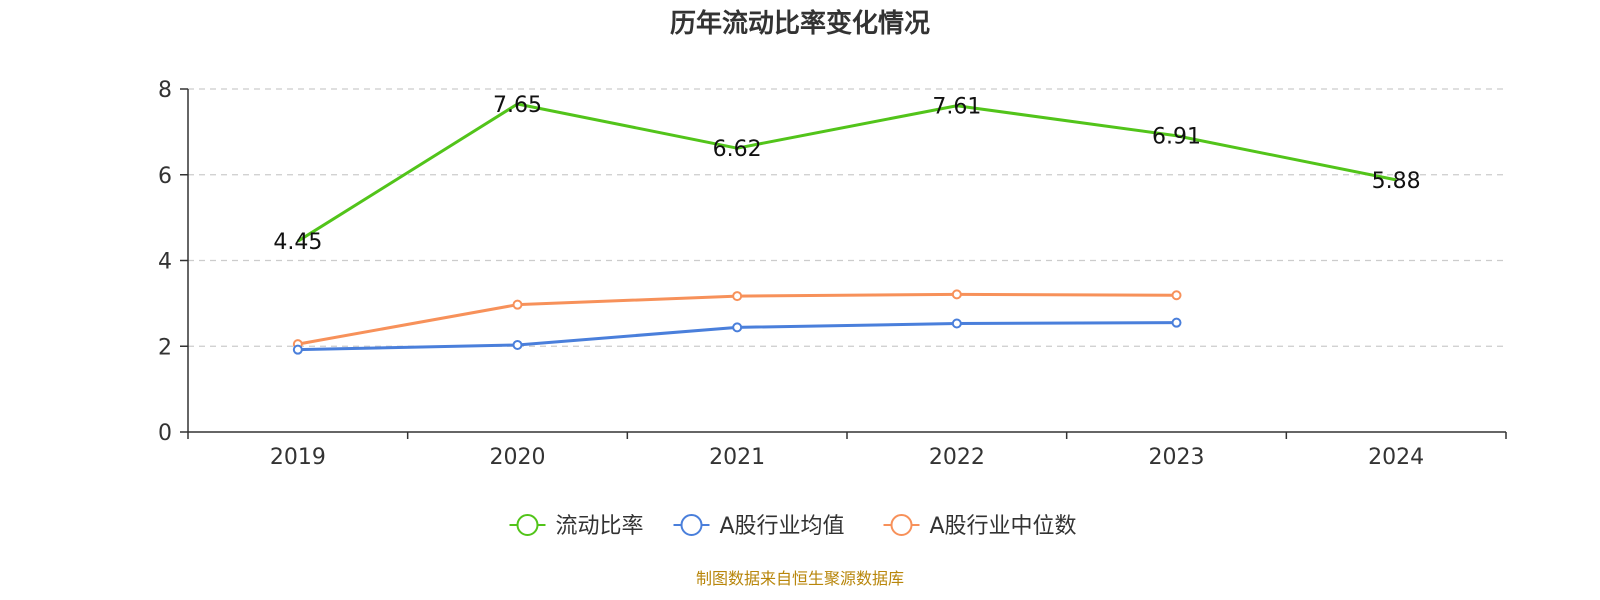 The width and height of the screenshot is (1600, 600). What do you see at coordinates (957, 457) in the screenshot?
I see `x-tick-label: 2022` at bounding box center [957, 457].